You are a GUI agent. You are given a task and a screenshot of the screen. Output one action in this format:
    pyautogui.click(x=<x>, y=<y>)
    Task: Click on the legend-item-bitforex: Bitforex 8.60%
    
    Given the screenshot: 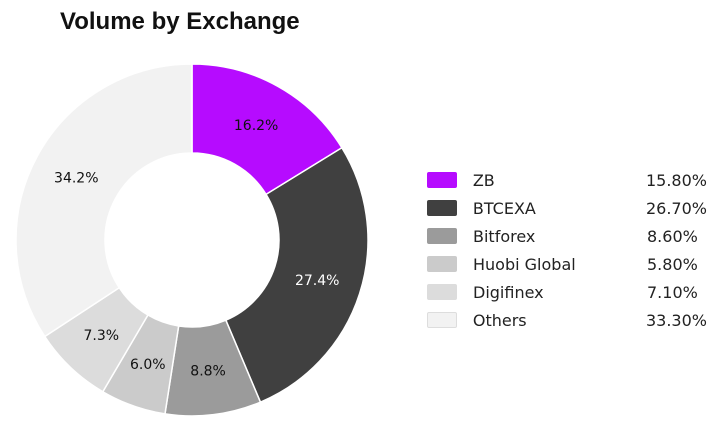 What is the action you would take?
    pyautogui.click(x=567, y=236)
    